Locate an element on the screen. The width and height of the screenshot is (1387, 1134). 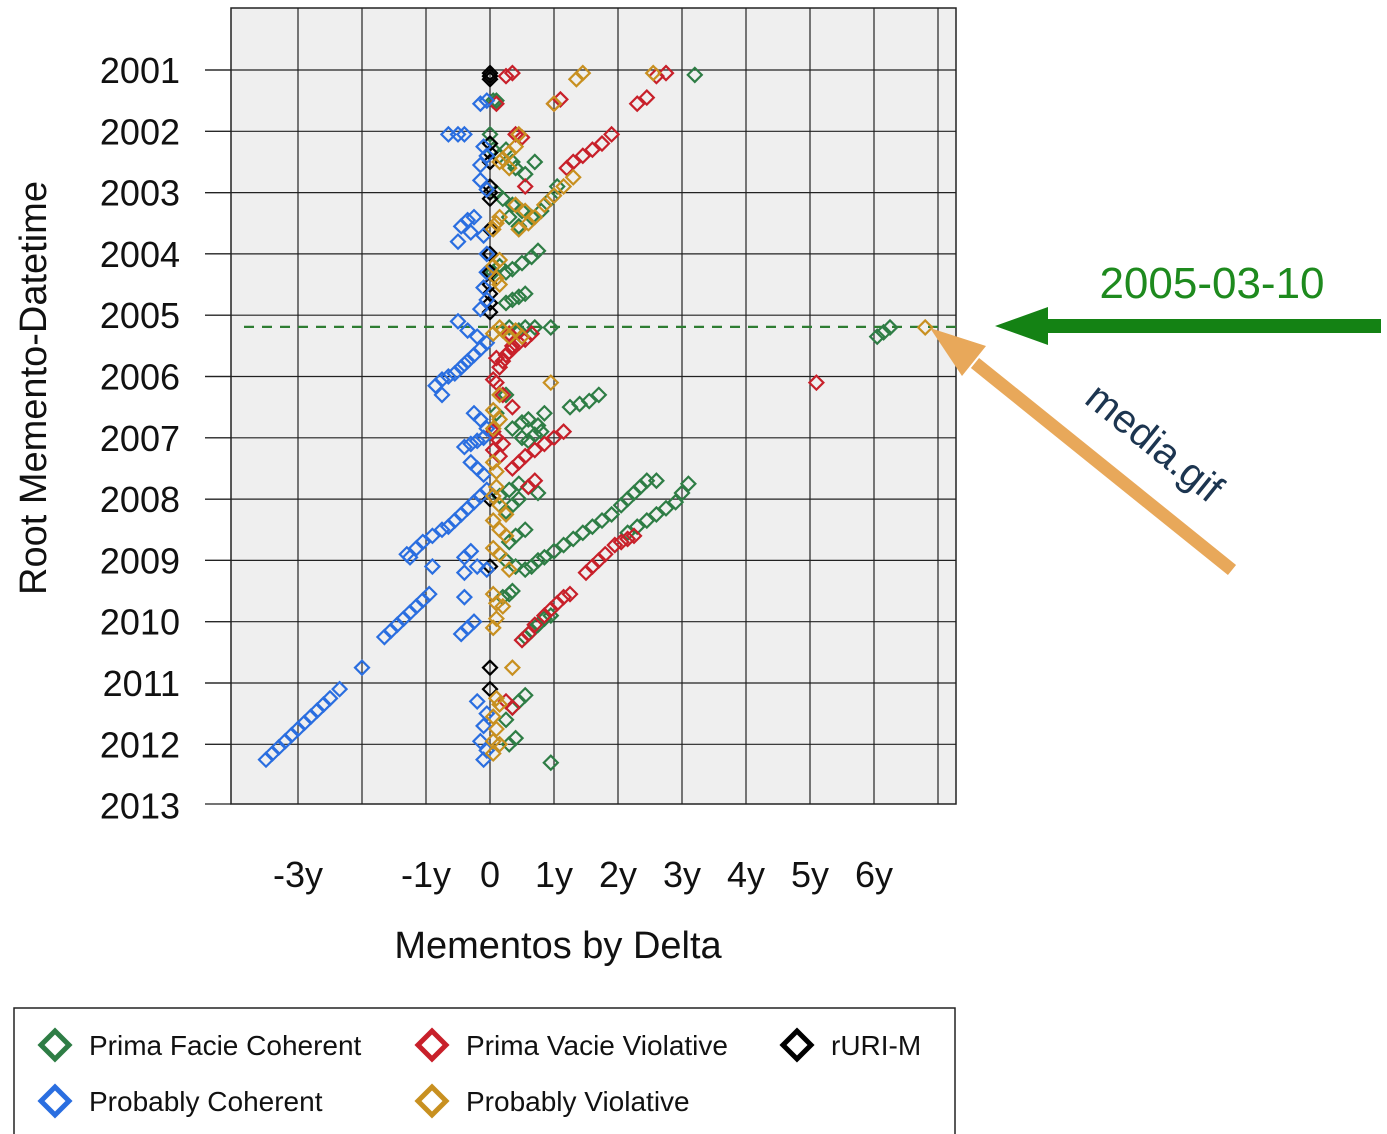
x-tick-label: 5y is located at coordinates (810, 874).